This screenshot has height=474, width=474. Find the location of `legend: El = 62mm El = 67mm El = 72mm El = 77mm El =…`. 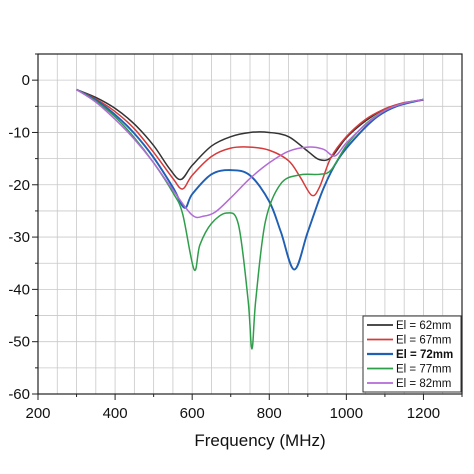

legend: El = 62mm El = 67mm El = 72mm El = 77mm El =… is located at coordinates (412, 354).